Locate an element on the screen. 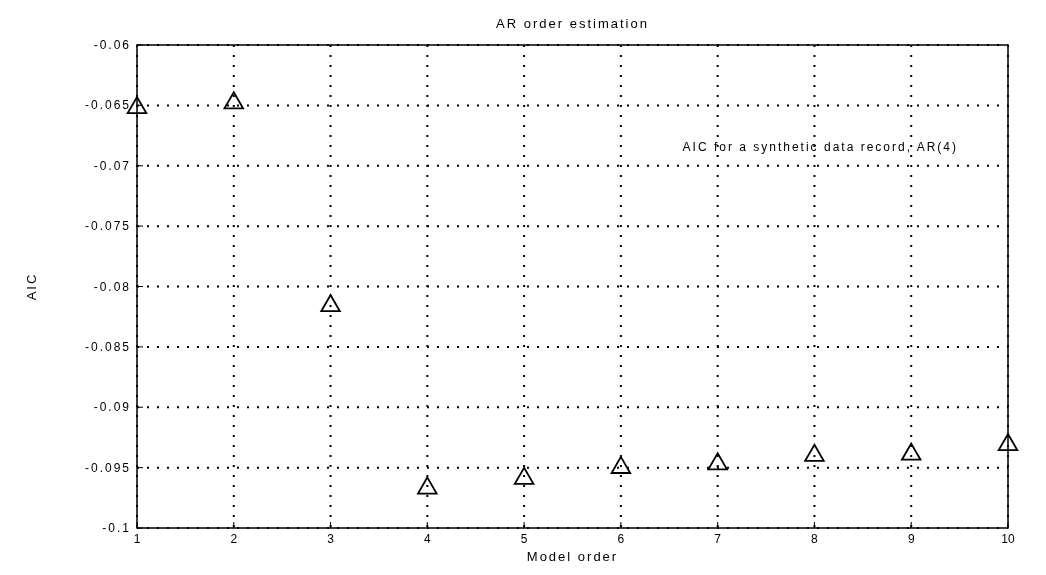 Image resolution: width=1046 pixels, height=575 pixels. y-tick-label: -0.065 is located at coordinates (107, 105).